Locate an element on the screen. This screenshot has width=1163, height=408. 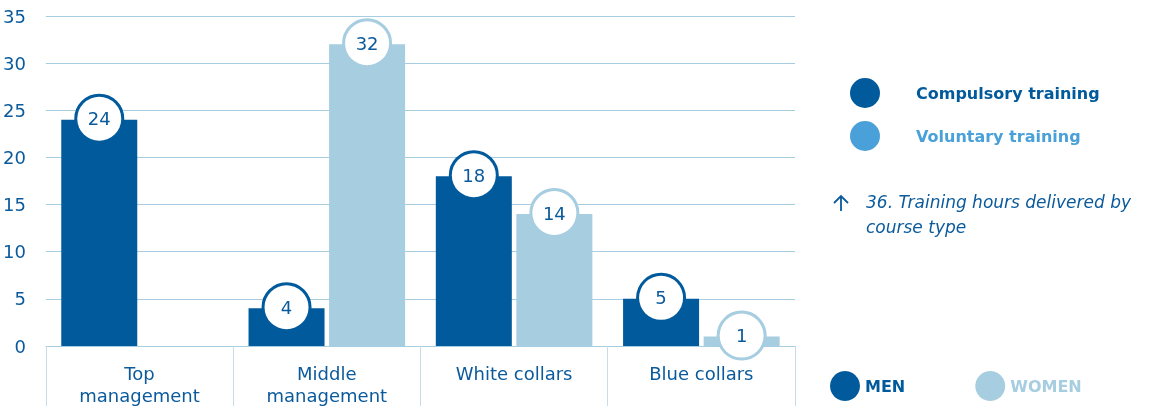
text: Compulsory training is located at coordinates (1008, 93).